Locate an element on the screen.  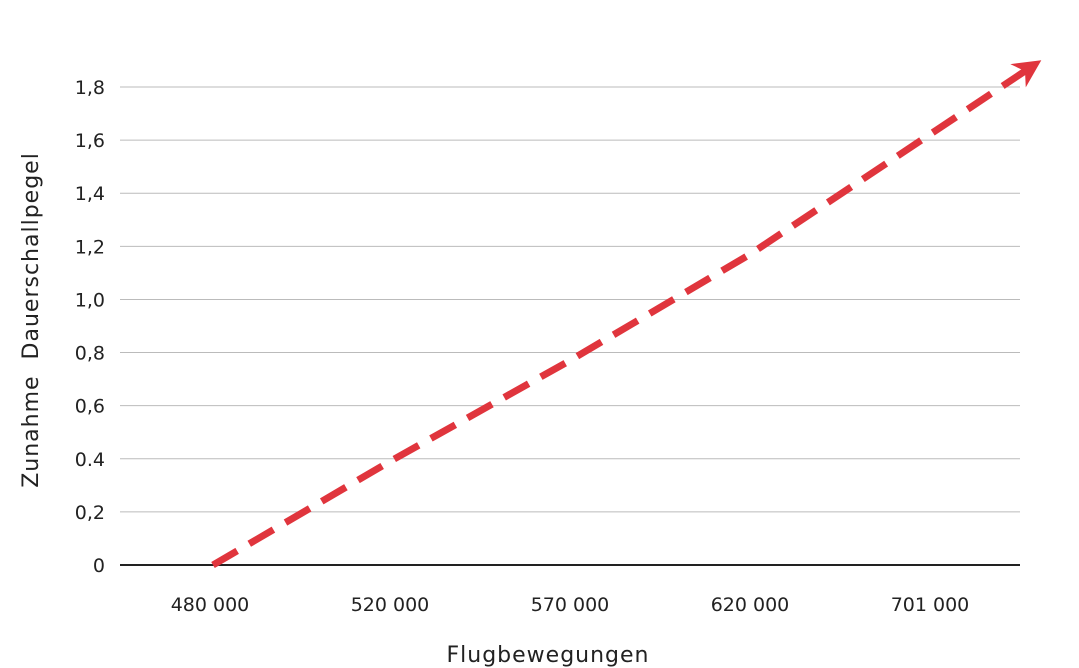
y-tick-label: 1,2 is located at coordinates (90, 247).